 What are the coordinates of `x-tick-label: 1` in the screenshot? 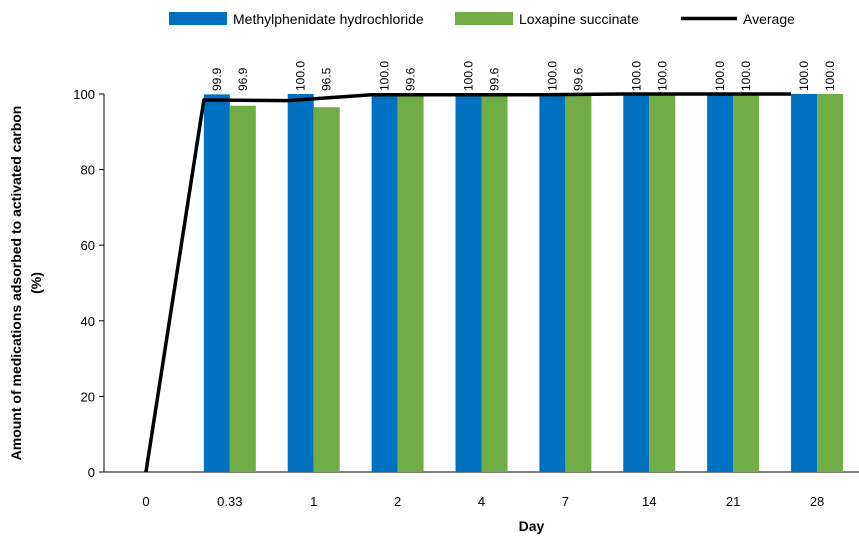 It's located at (313, 501).